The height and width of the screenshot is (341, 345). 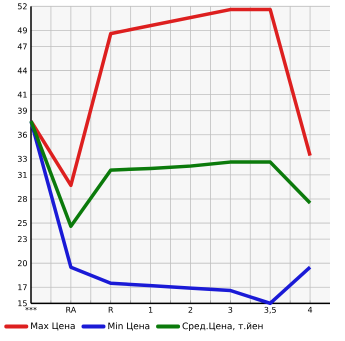 I want to click on legend-label: Max Цена, so click(x=53, y=326).